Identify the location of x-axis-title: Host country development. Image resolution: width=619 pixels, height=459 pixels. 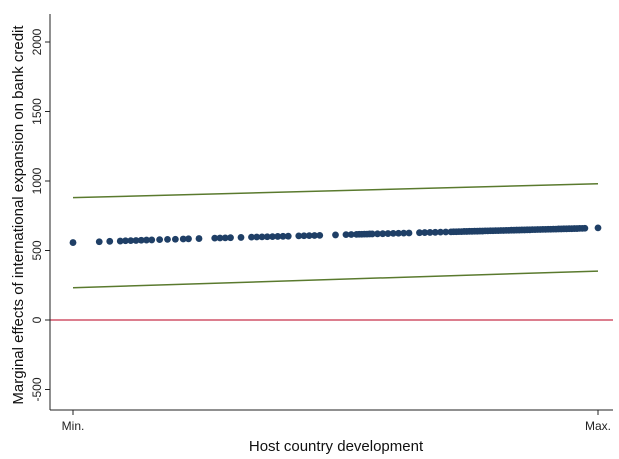
(336, 446).